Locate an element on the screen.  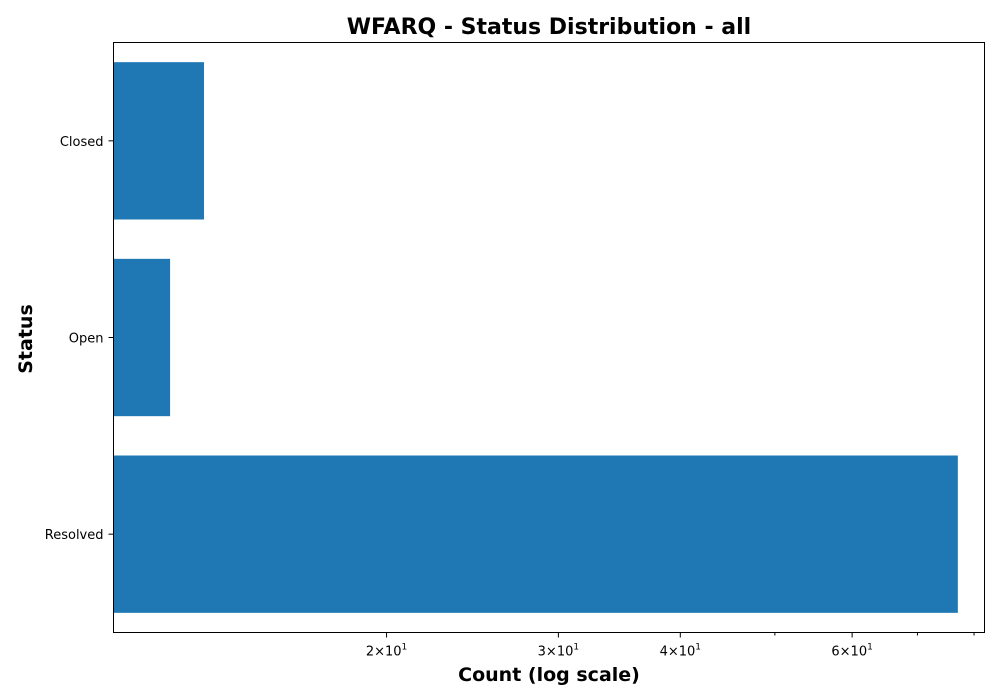
x-tick-label: 3×101 is located at coordinates (558, 651).